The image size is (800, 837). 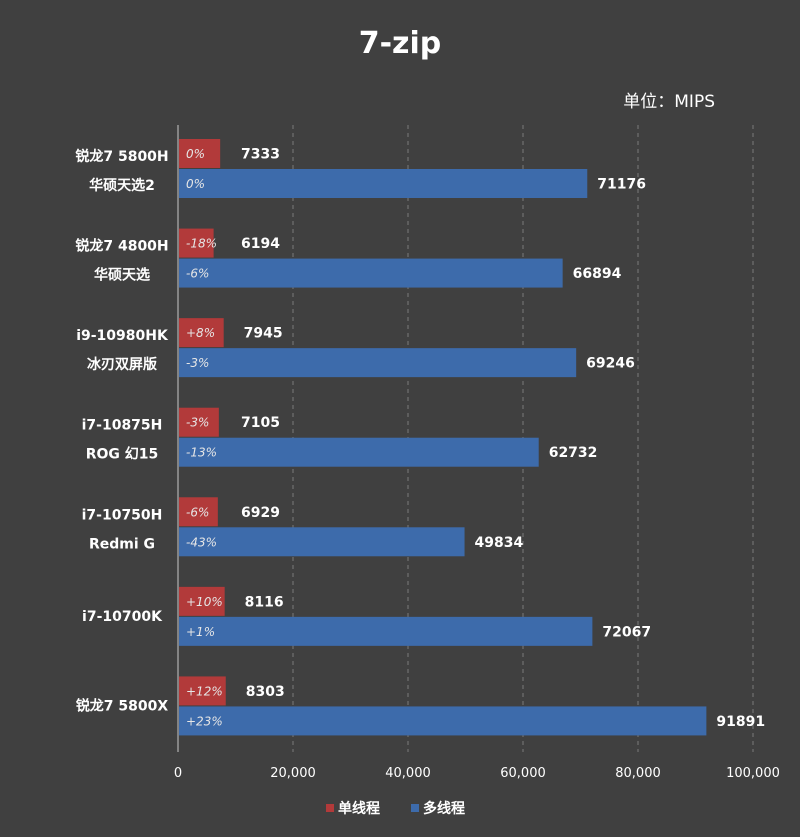 I want to click on bar-value-label: 8116, so click(x=264, y=602).